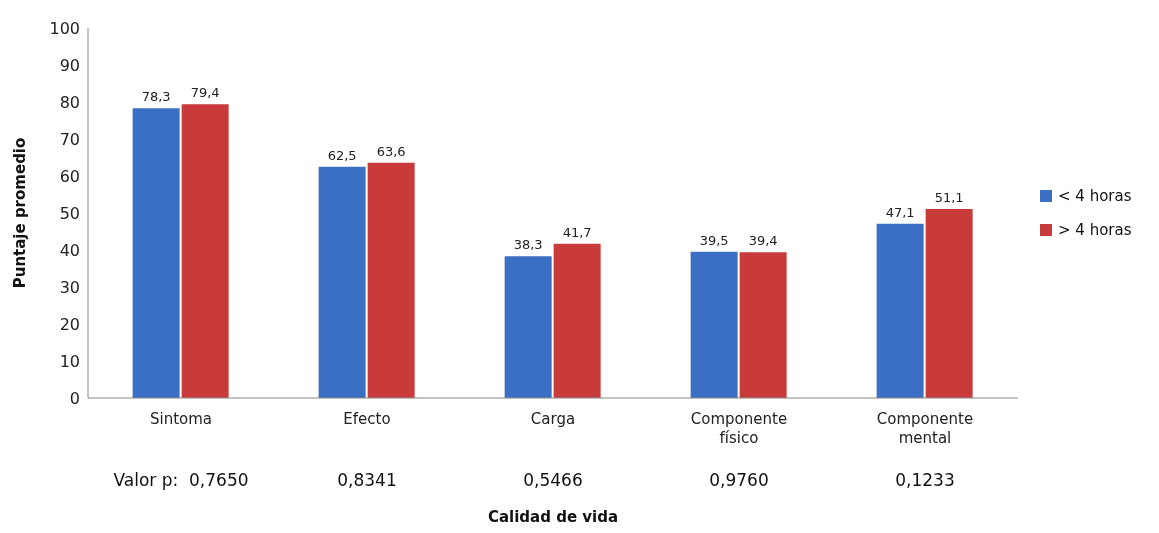  I want to click on data-label: 39,4, so click(763, 241).